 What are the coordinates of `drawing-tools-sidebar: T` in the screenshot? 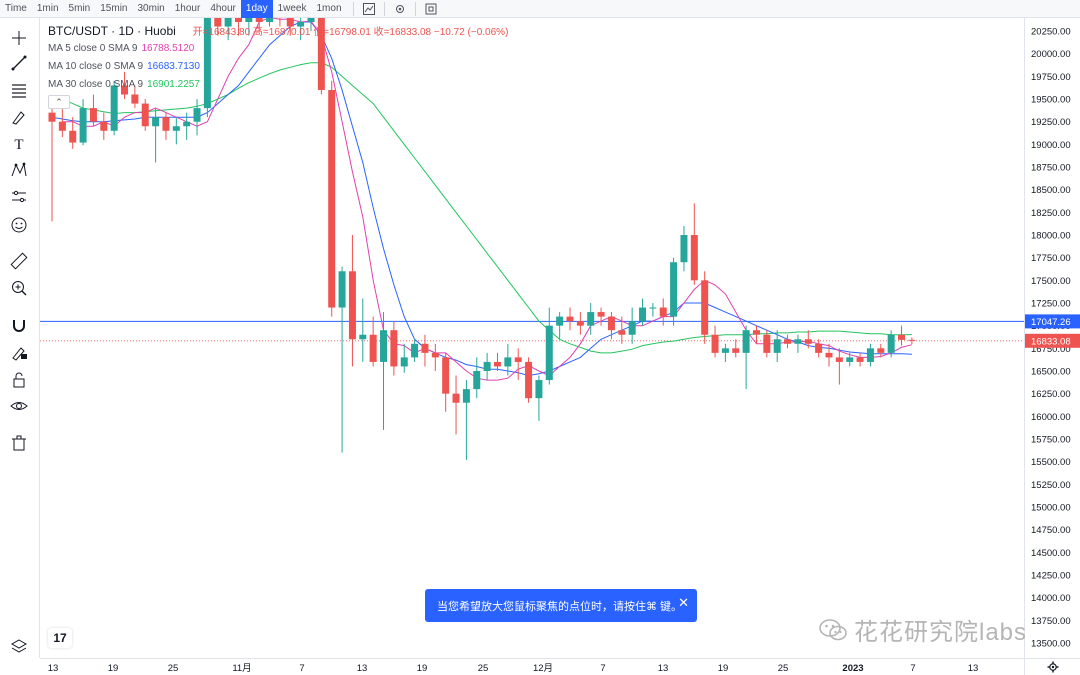 It's located at (20, 338).